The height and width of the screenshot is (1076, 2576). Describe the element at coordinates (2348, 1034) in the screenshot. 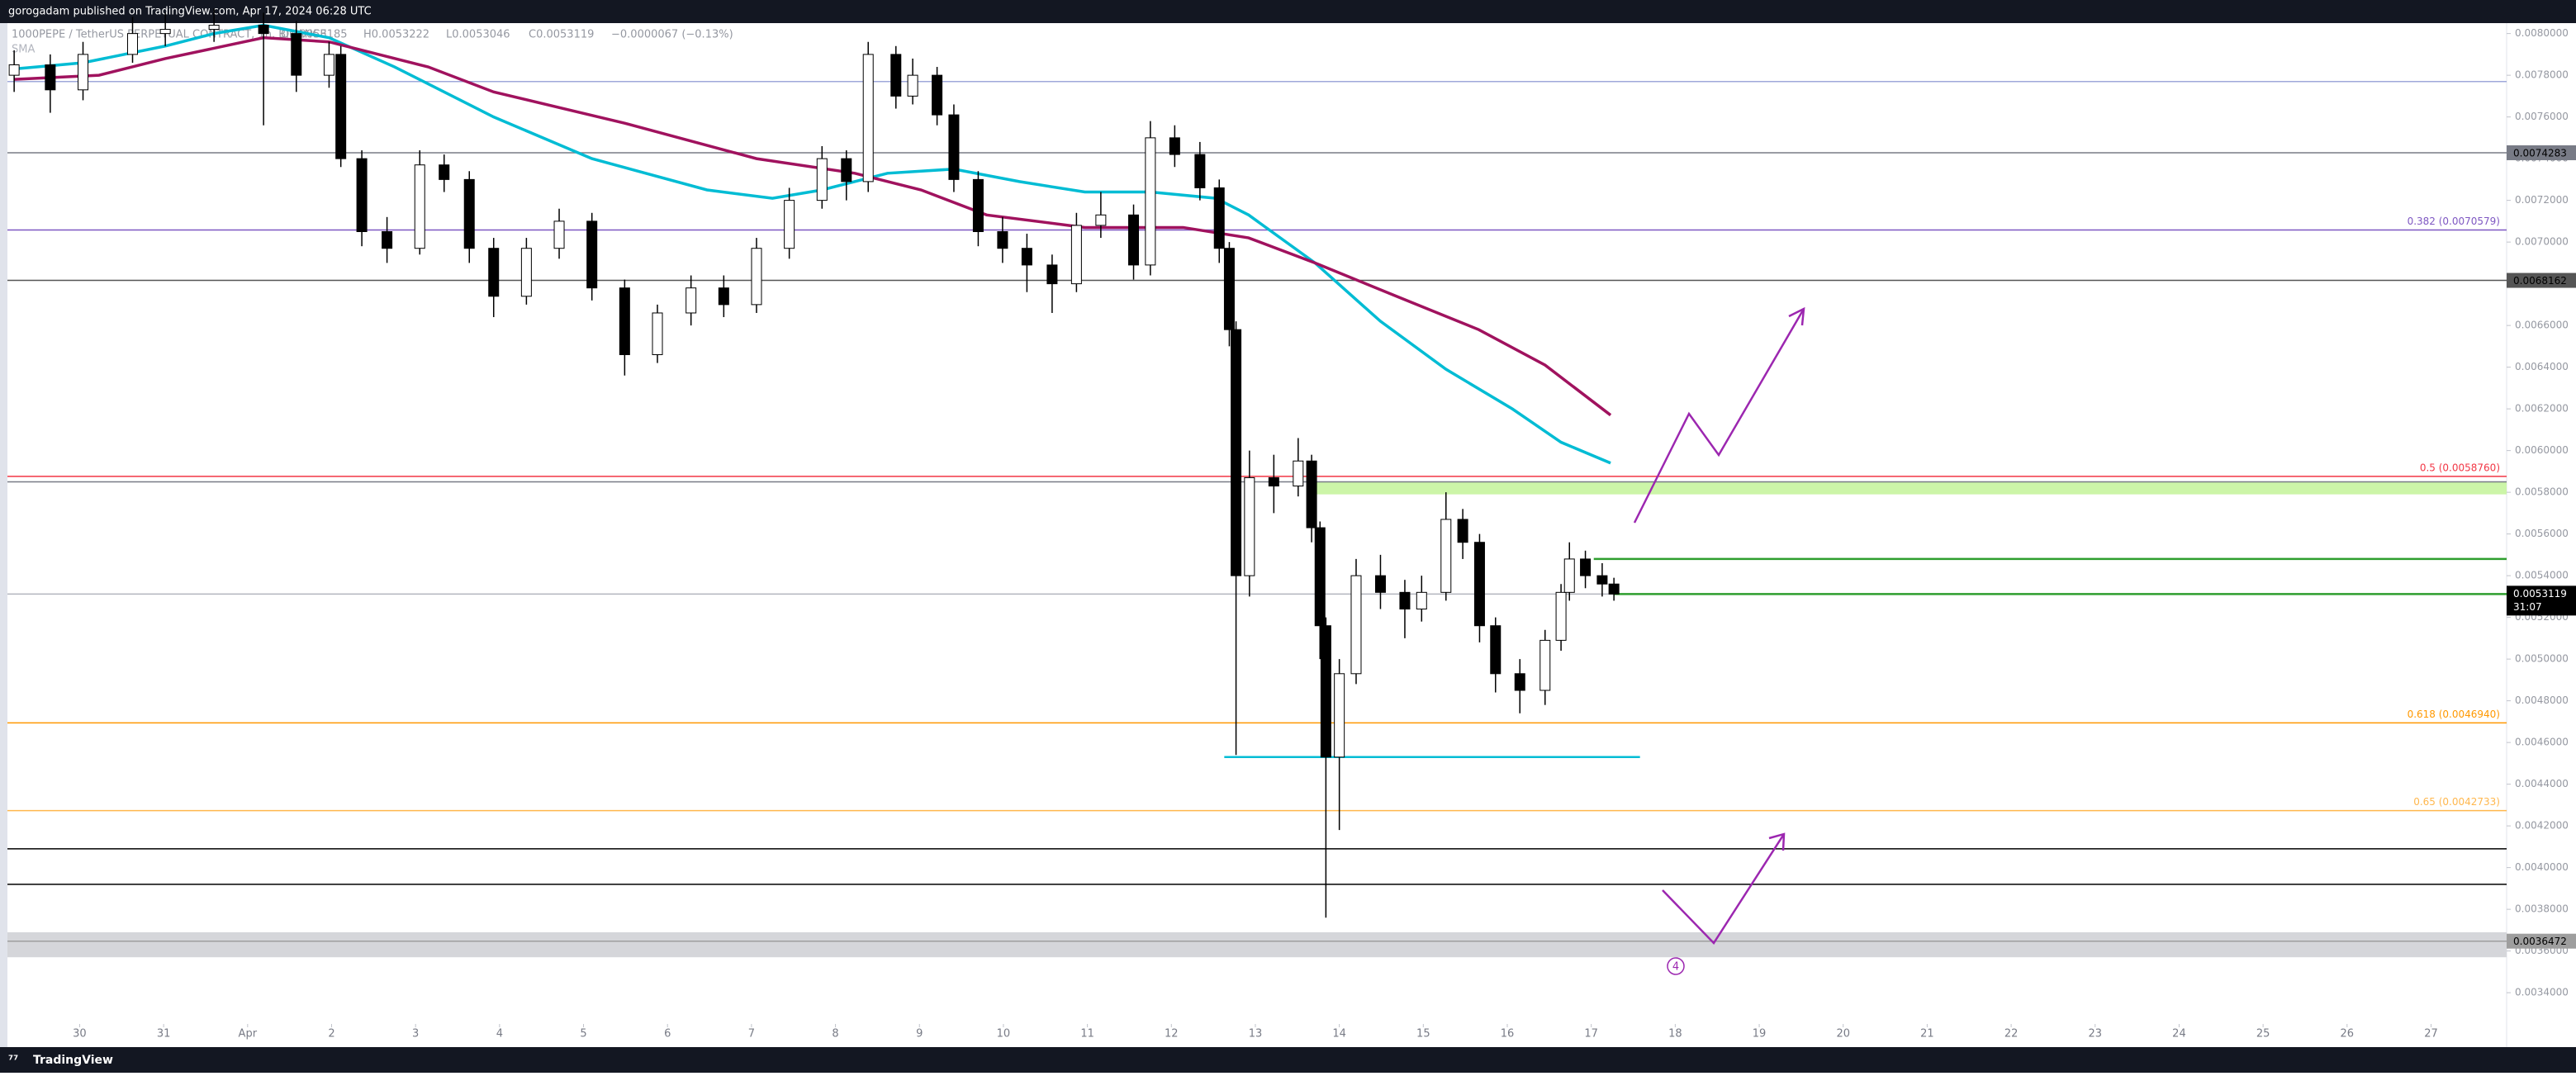

I see `x-tick-label: 26` at that location.